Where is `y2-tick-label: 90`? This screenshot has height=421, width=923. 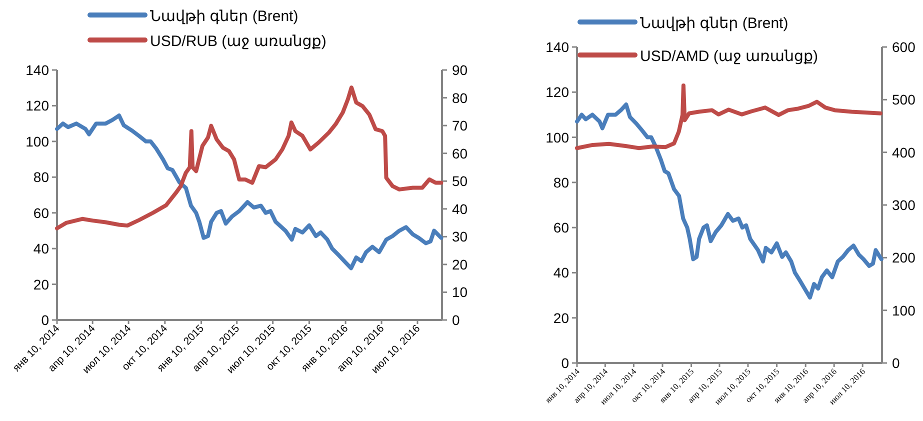
y2-tick-label: 90 is located at coordinates (460, 70).